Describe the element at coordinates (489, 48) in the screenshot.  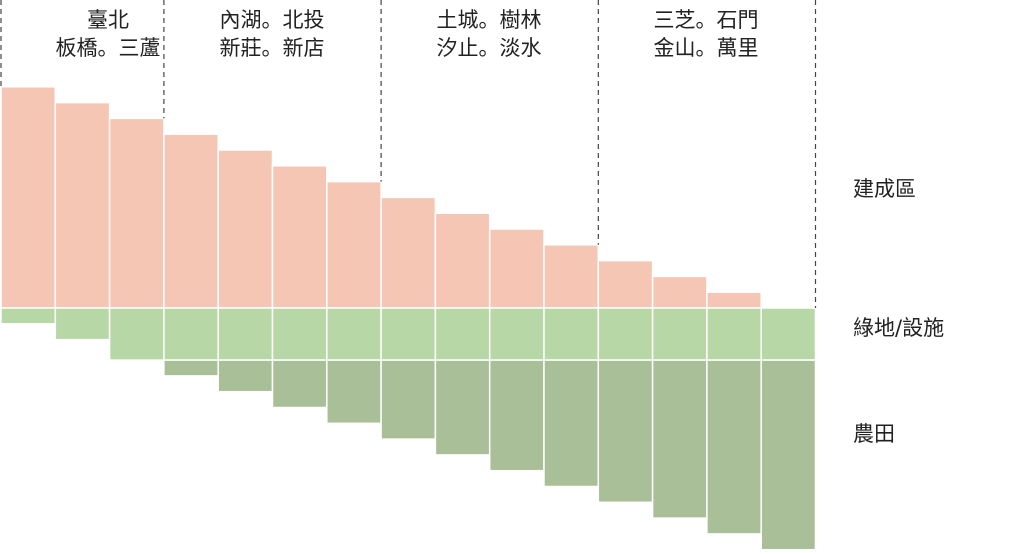
I see `group-3-line-2: 汐止。淡水` at that location.